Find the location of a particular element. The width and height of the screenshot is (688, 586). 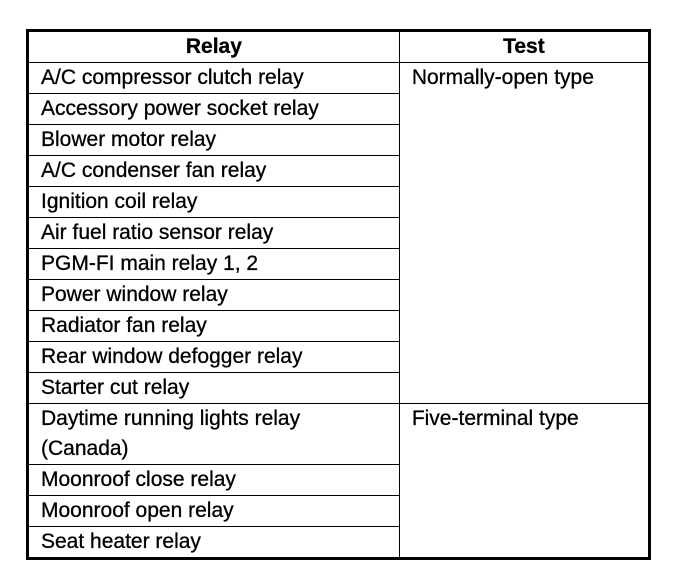

table-row: Air fuel ratio sensor relay is located at coordinates (338, 233).